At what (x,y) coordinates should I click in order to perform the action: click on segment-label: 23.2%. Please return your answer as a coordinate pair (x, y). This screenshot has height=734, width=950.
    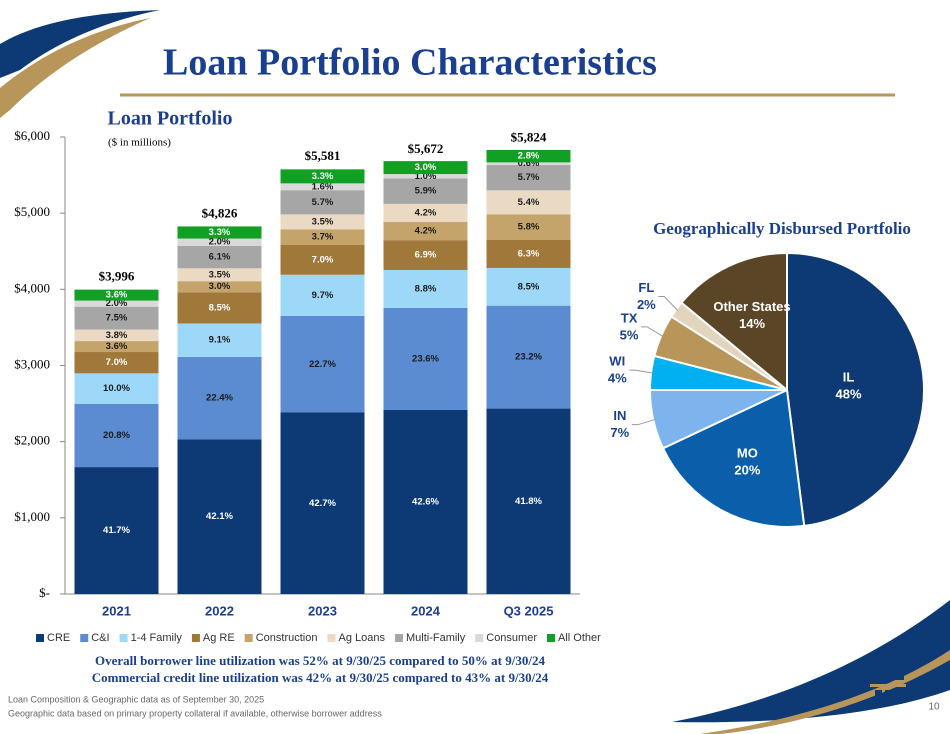
    Looking at the image, I should click on (528, 357).